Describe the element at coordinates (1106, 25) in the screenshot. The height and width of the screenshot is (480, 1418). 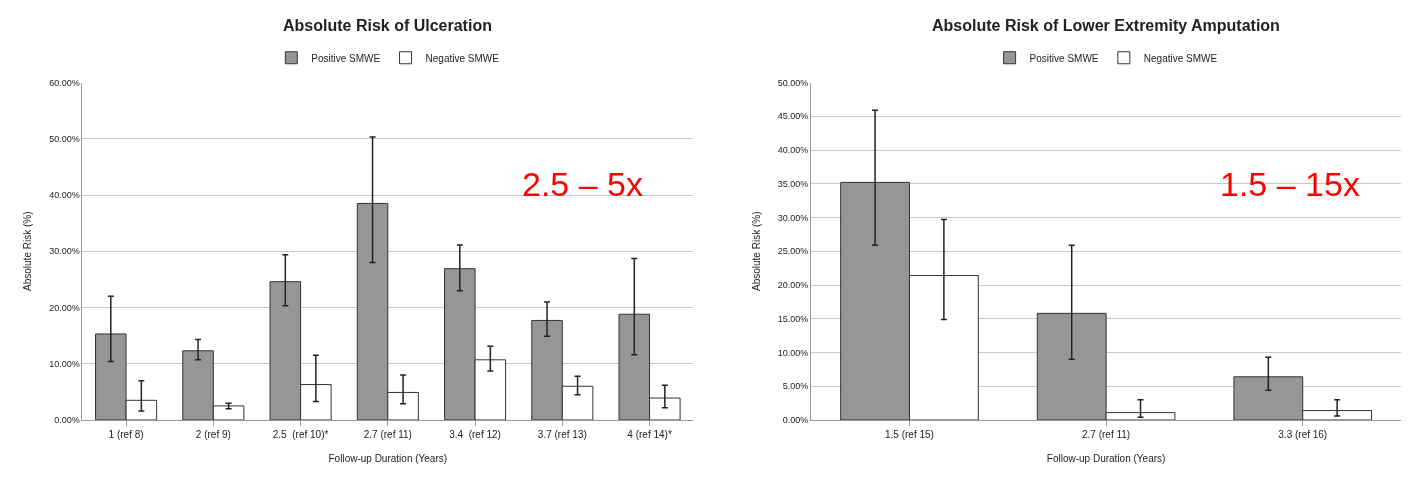
I see `chart-title: Absolute Risk of Lower Extremity Amputation` at that location.